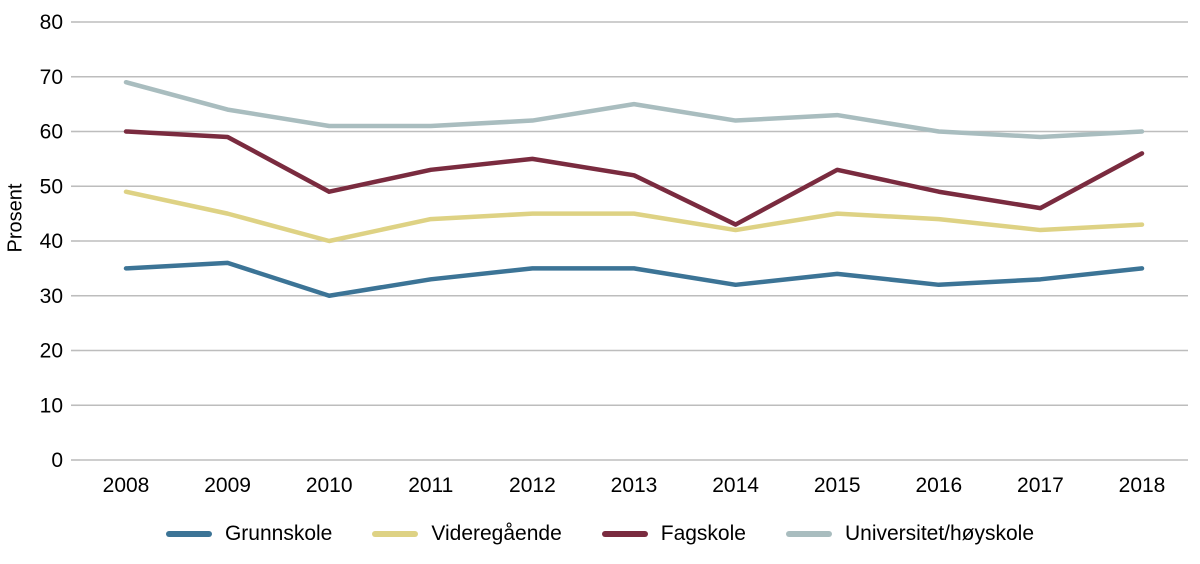  What do you see at coordinates (496, 533) in the screenshot?
I see `legend-label: Videregående` at bounding box center [496, 533].